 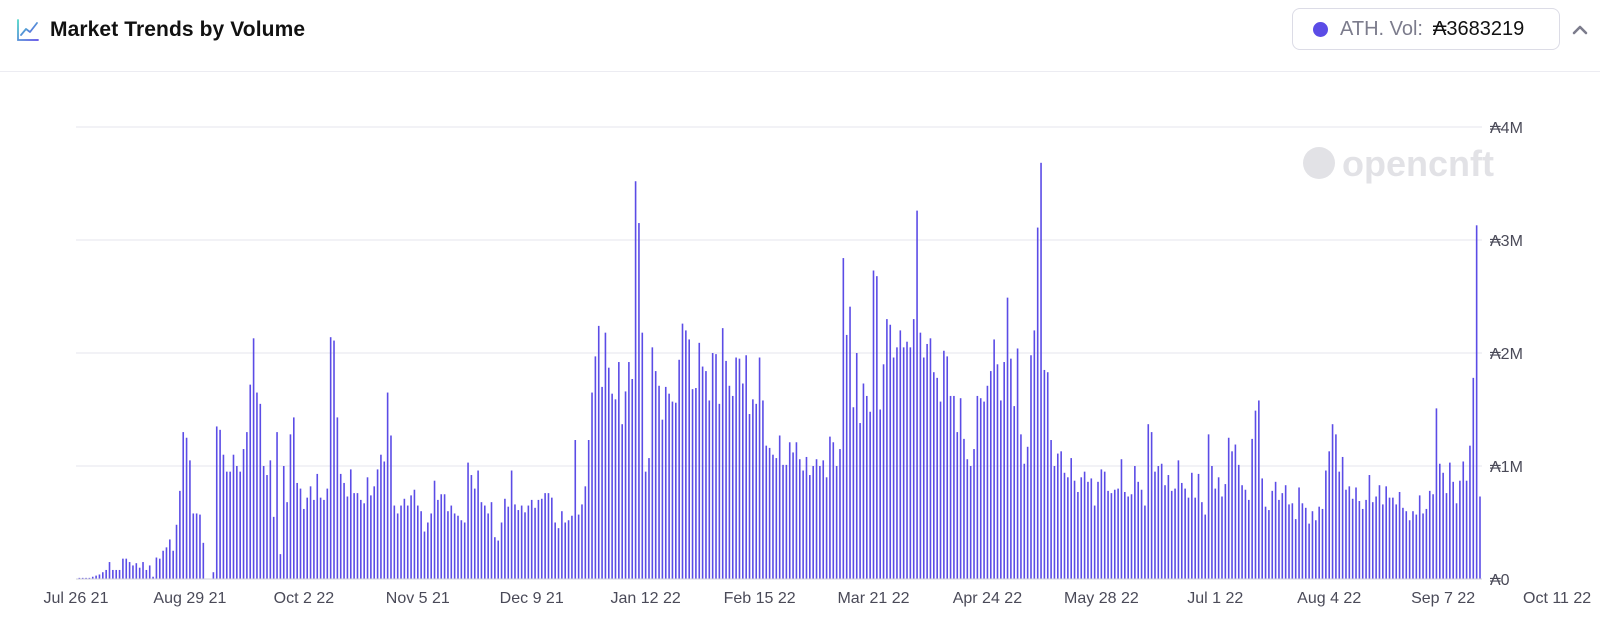 I want to click on collapse-button, so click(x=1580, y=30).